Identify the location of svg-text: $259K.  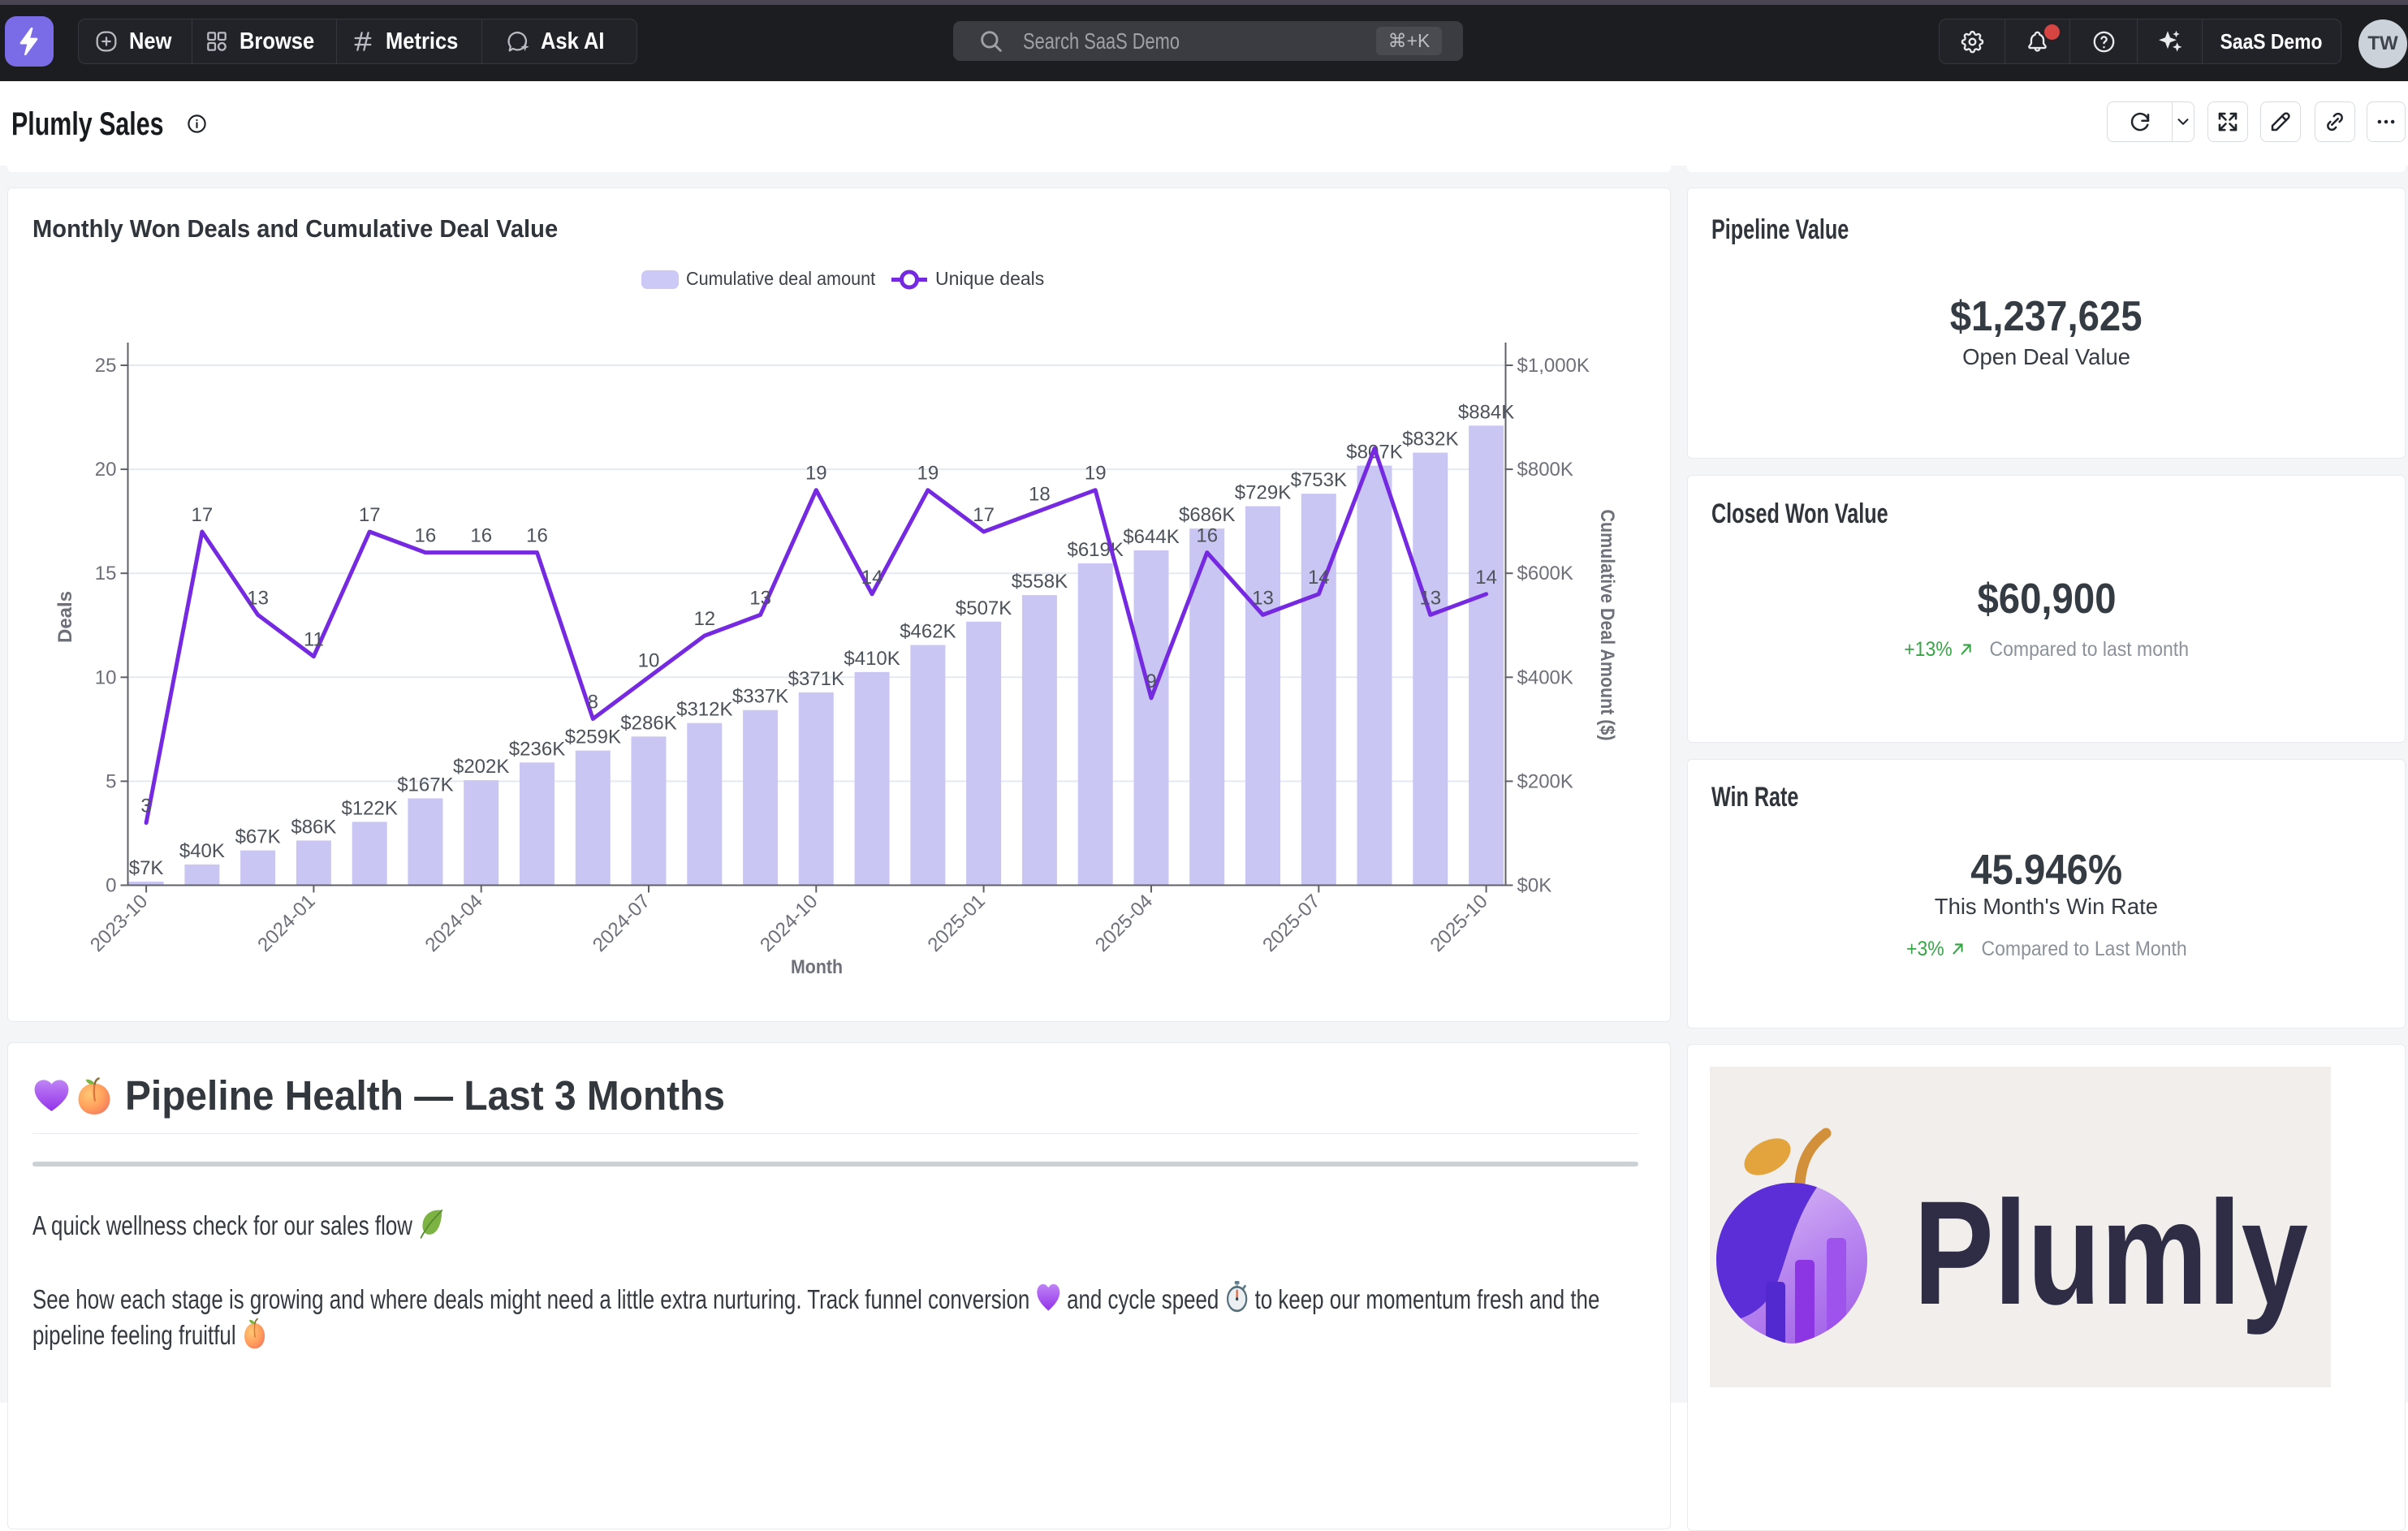
(593, 737).